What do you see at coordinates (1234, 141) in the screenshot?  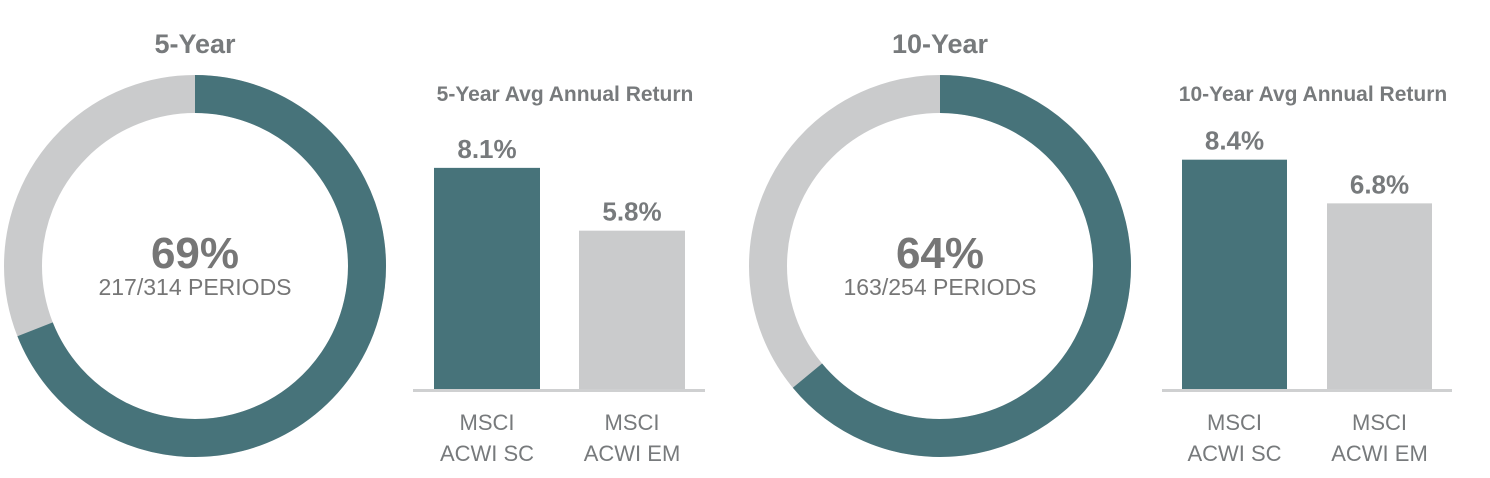 I see `bar-value-label: 8.4%` at bounding box center [1234, 141].